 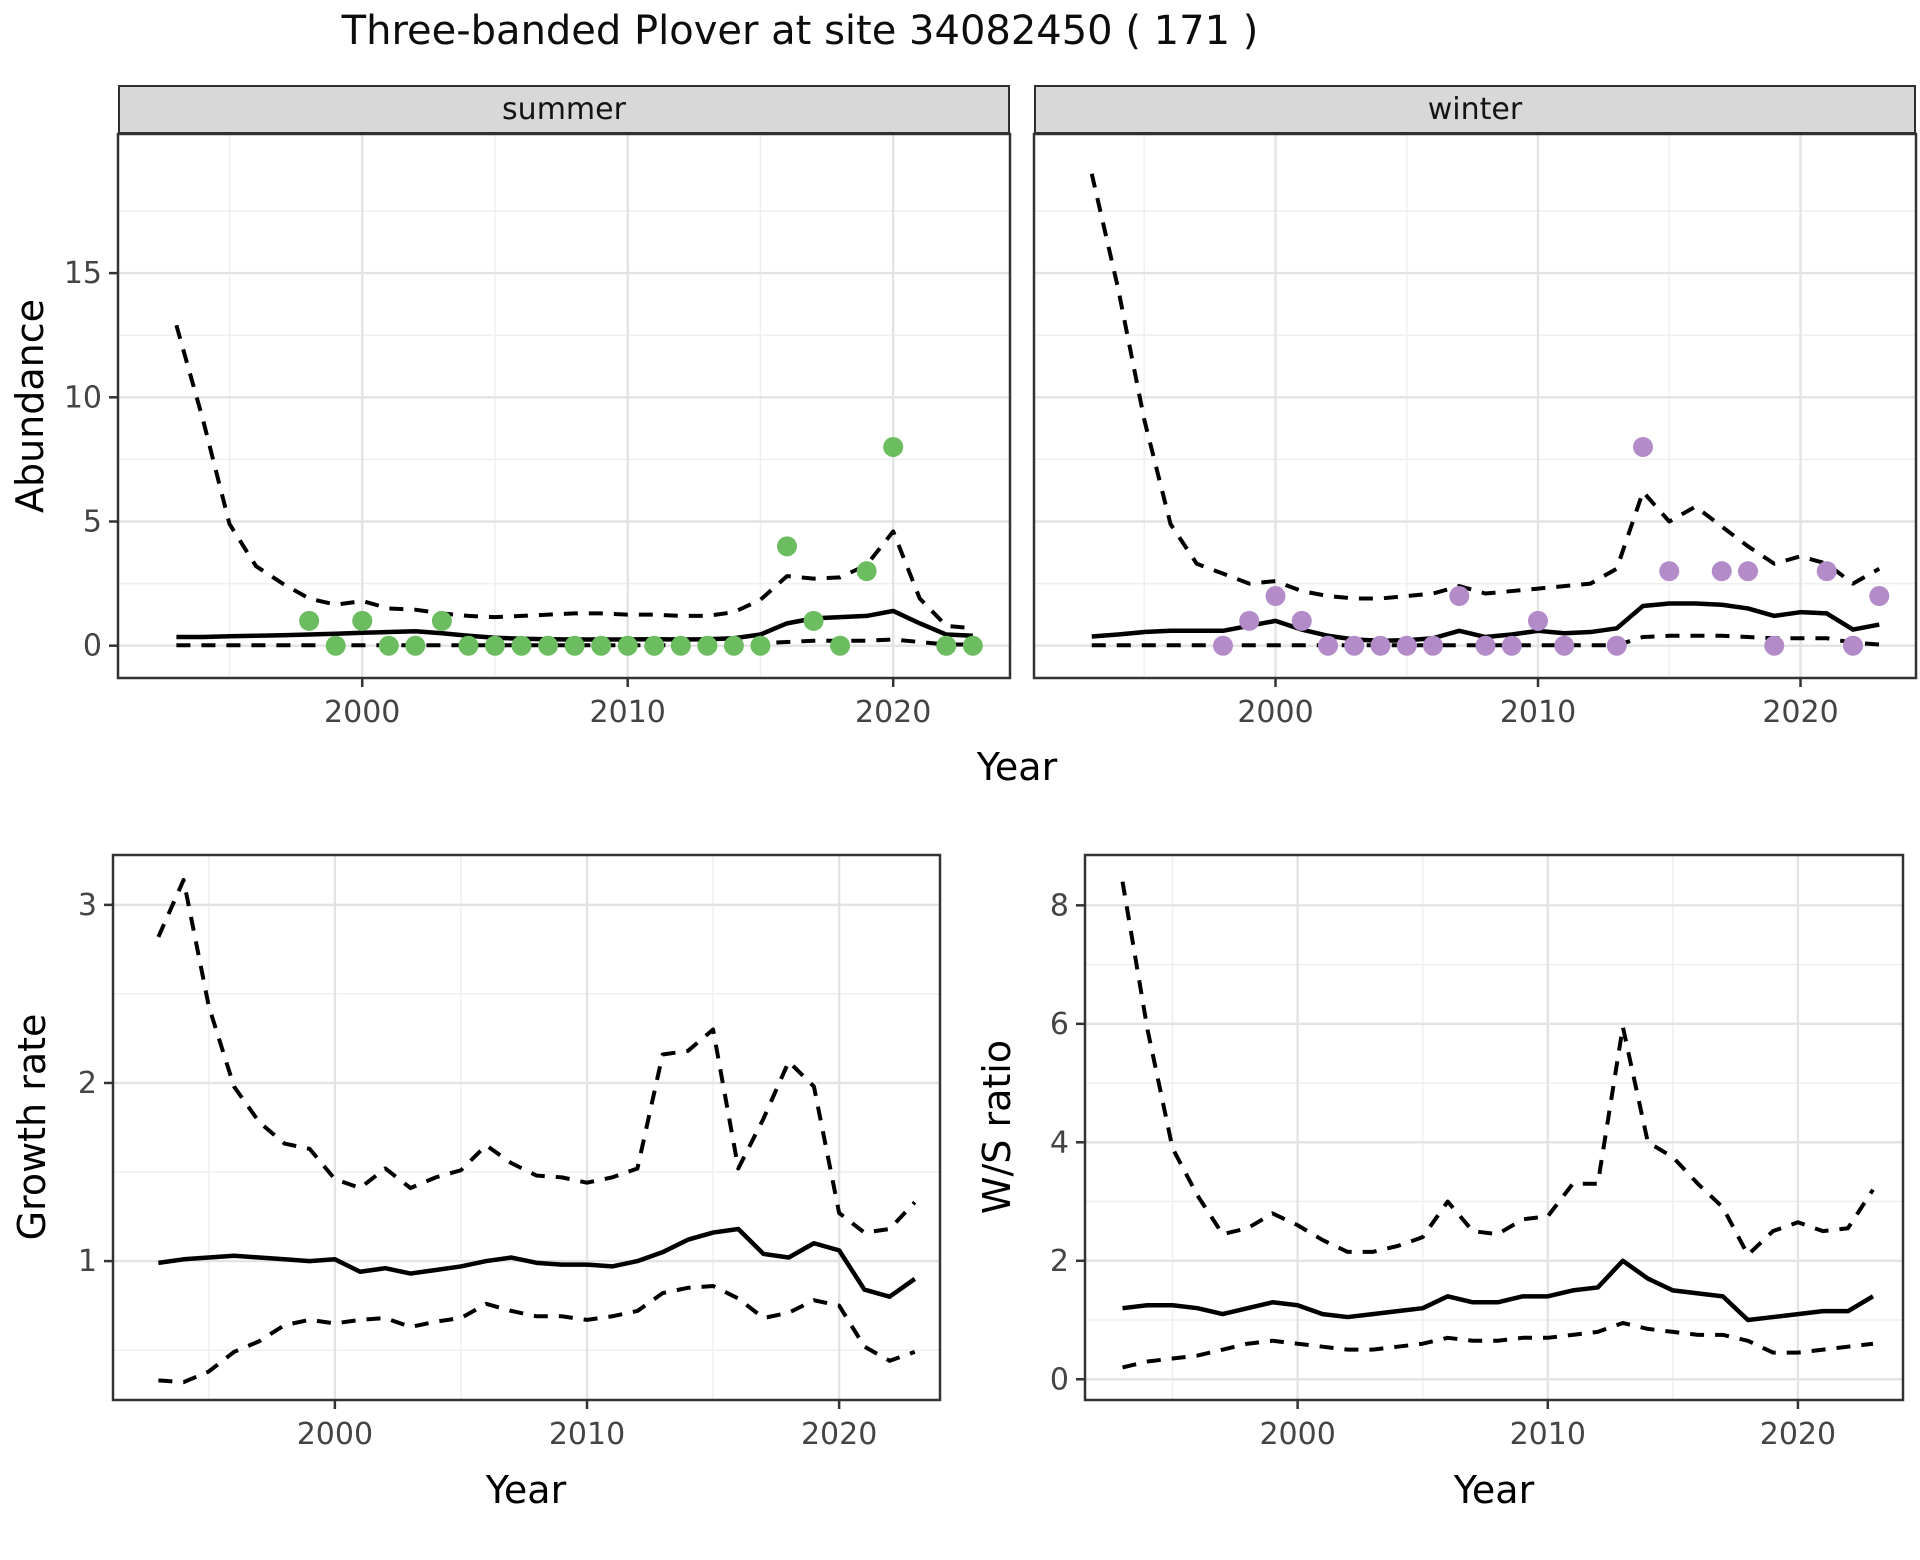 I want to click on facet-strip-winter: winter, so click(x=1475, y=109).